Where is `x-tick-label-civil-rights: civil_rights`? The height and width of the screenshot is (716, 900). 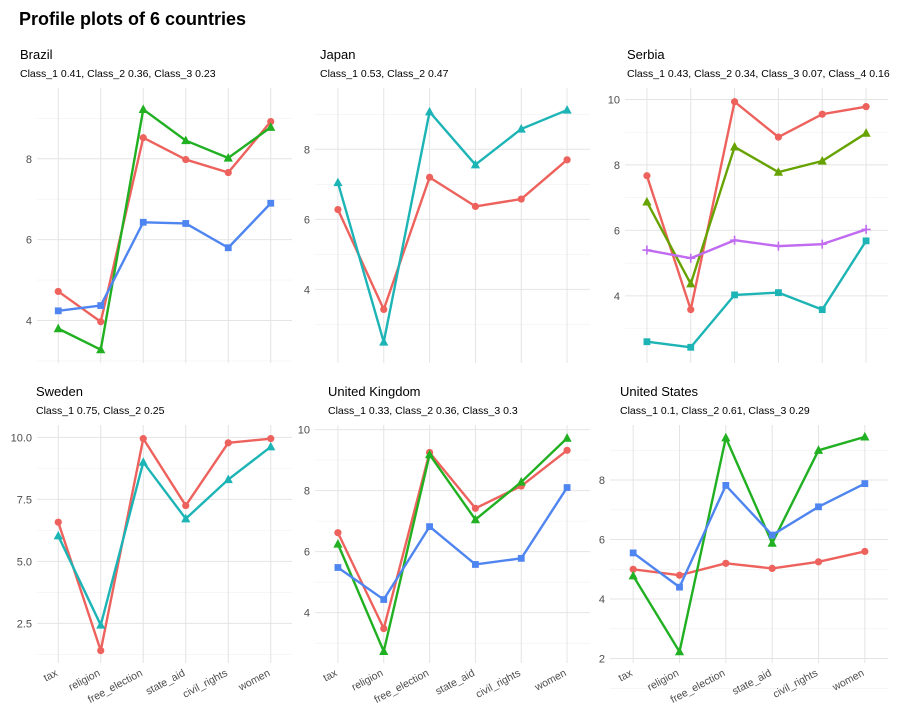 x-tick-label-civil-rights: civil_rights is located at coordinates (498, 684).